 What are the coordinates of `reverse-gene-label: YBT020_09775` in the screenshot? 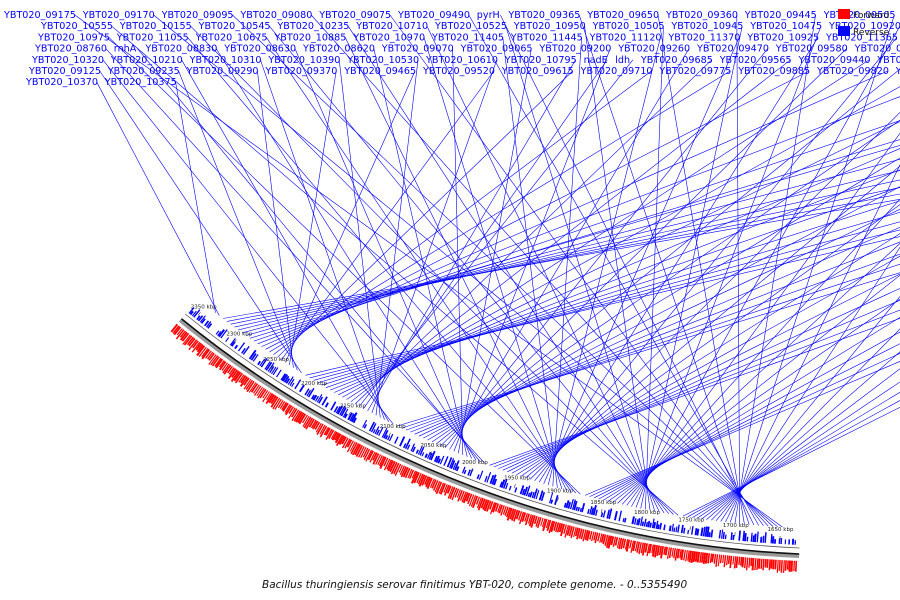 It's located at (694, 71).